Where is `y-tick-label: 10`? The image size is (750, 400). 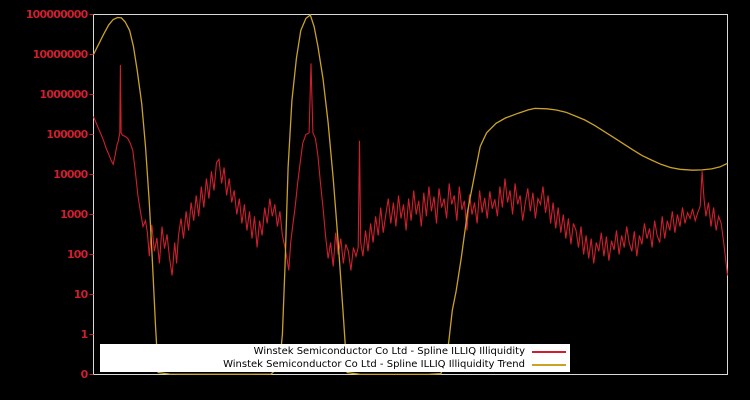
y-tick-label: 10 is located at coordinates (81, 294).